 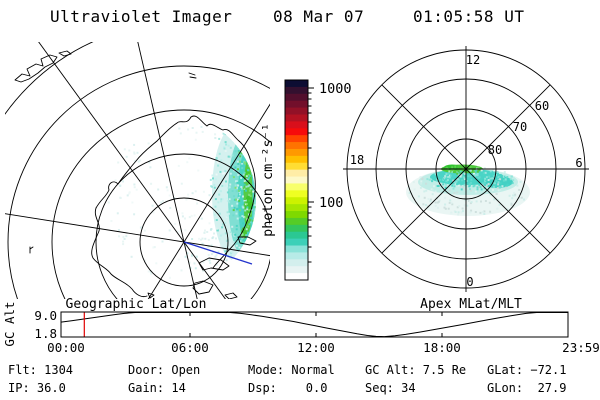 What do you see at coordinates (9, 323) in the screenshot?
I see `strip-ylabel: GC Alt` at bounding box center [9, 323].